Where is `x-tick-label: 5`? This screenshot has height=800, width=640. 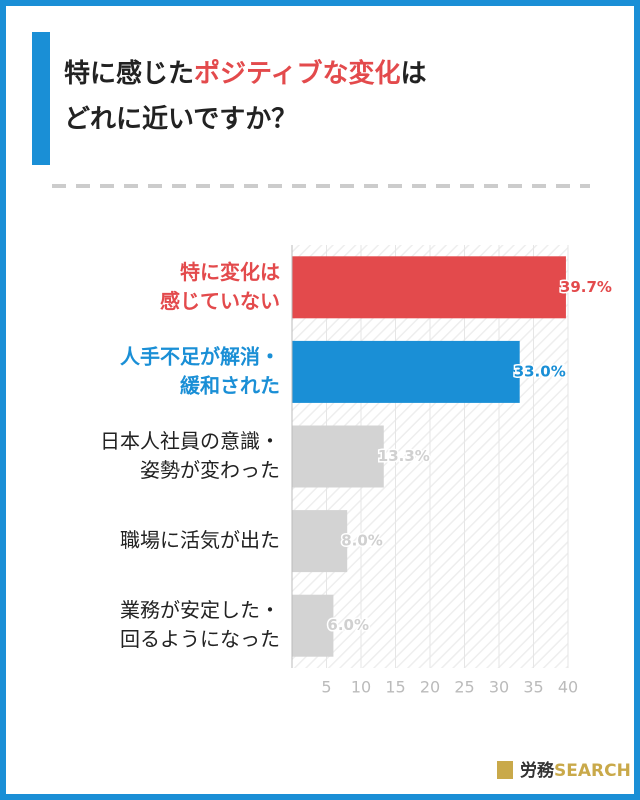
x-tick-label: 5 is located at coordinates (326, 687).